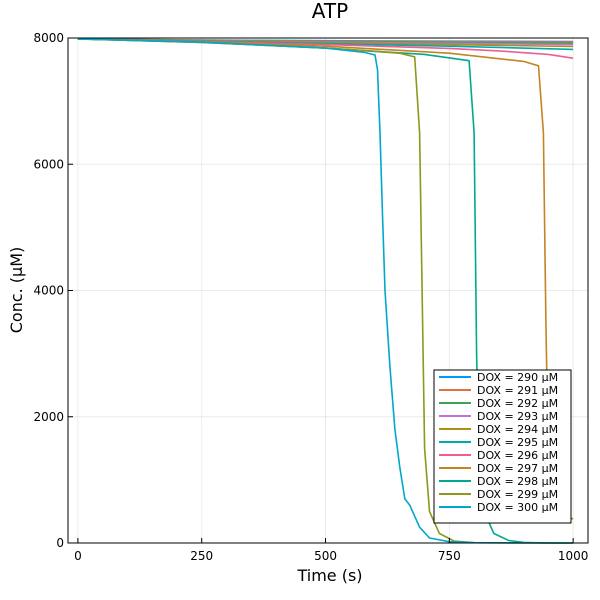 The height and width of the screenshot is (600, 600). I want to click on x-tick-label: 0, so click(78, 556).